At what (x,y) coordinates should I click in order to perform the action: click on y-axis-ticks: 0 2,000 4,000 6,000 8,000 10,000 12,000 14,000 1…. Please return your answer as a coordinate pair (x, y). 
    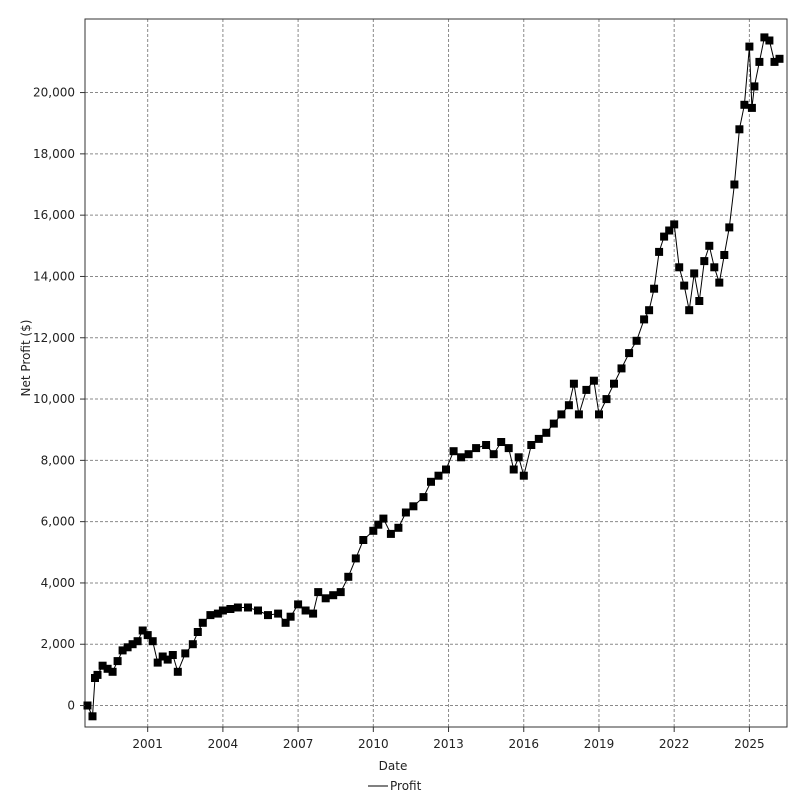
    Looking at the image, I should click on (59, 399).